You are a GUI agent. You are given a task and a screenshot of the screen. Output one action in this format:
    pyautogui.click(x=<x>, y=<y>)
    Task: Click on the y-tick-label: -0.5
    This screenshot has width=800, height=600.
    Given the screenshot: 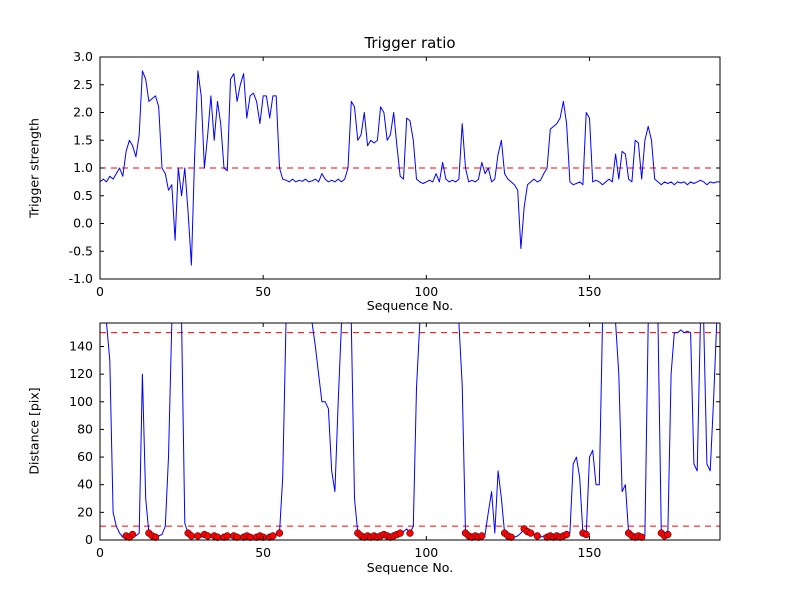 What is the action you would take?
    pyautogui.click(x=81, y=250)
    